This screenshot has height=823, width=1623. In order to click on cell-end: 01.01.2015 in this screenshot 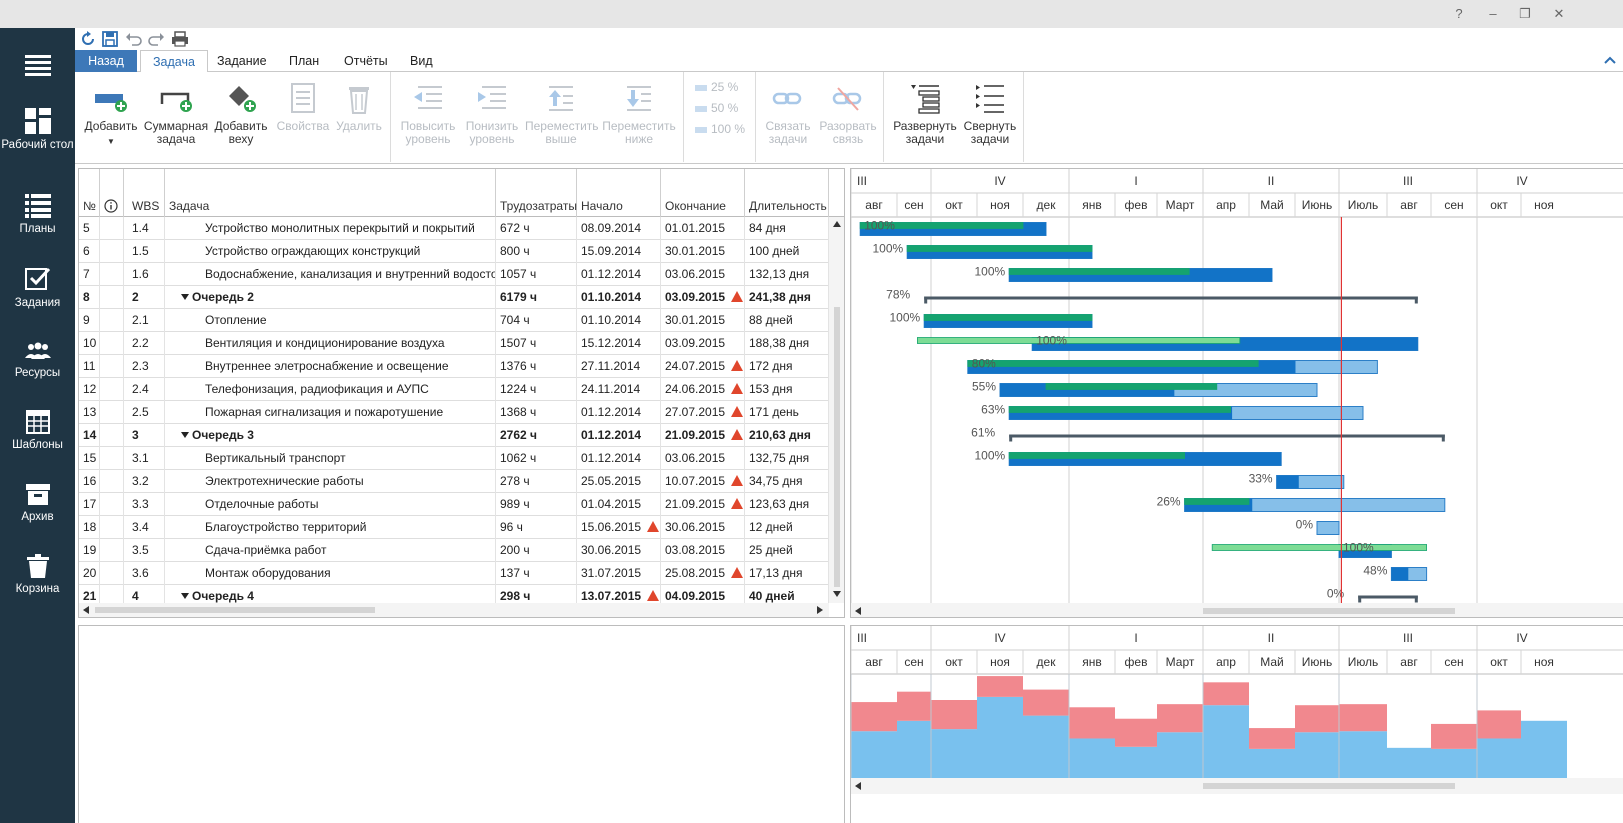, I will do `click(703, 228)`.